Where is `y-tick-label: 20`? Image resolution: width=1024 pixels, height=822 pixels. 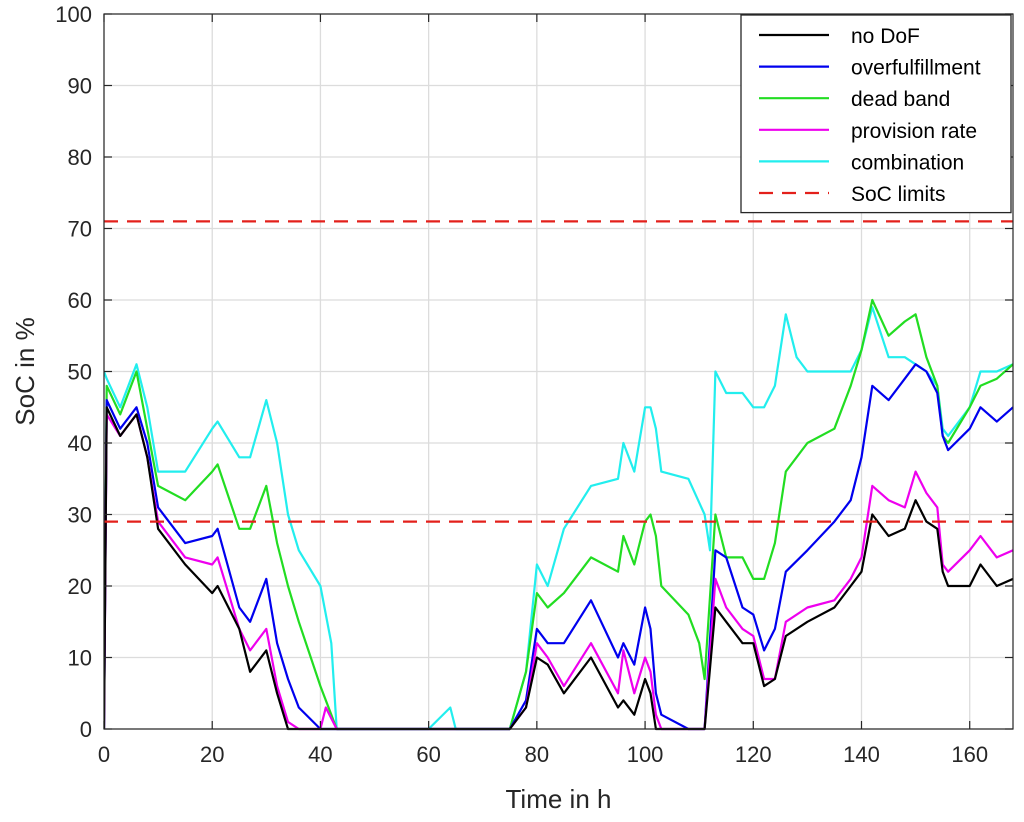
y-tick-label: 20 is located at coordinates (80, 586).